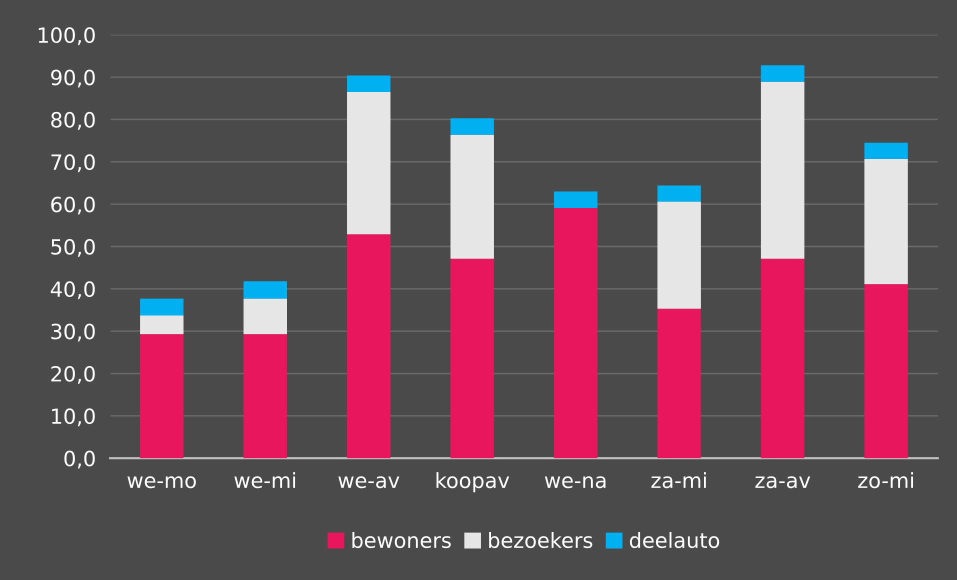 The image size is (957, 580). I want to click on legend-label: deelauto, so click(675, 540).